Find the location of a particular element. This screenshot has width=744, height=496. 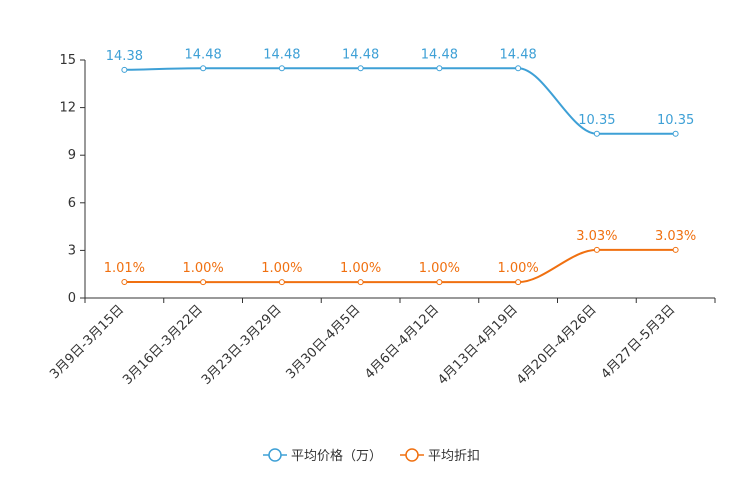

data-label: 1.01% is located at coordinates (124, 268).